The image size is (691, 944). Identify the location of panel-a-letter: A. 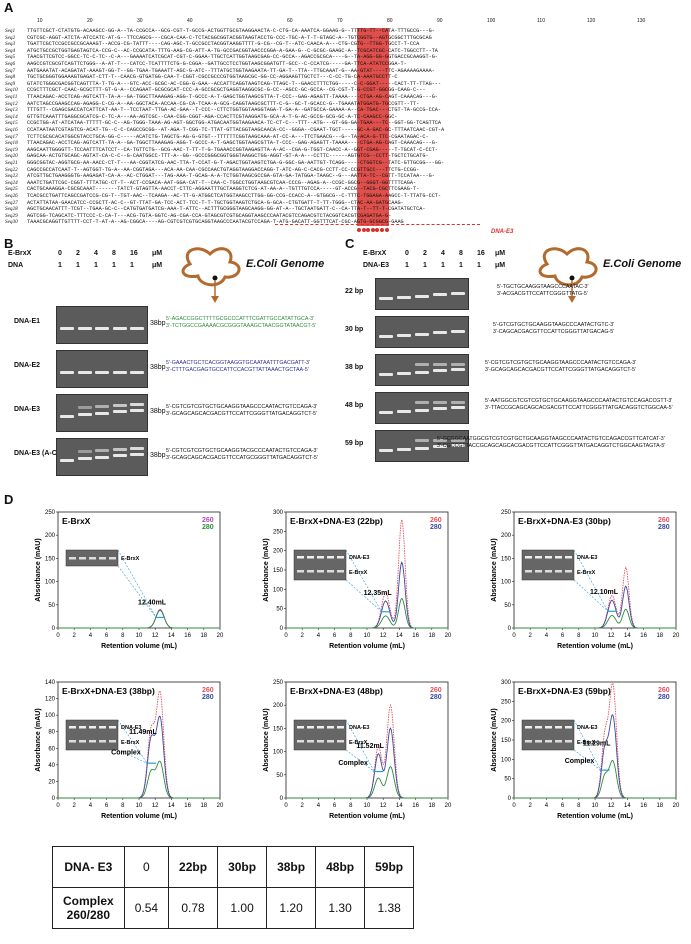
(9, 7).